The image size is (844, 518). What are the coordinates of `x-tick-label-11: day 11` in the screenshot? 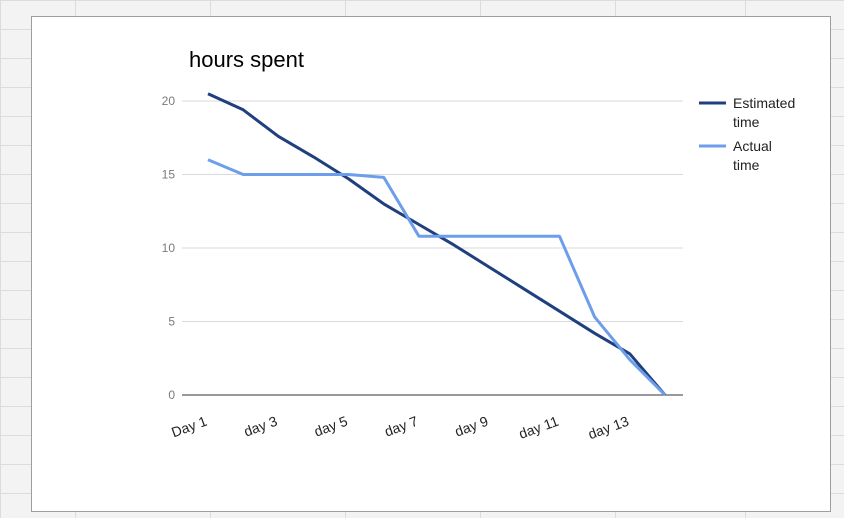 It's located at (539, 427).